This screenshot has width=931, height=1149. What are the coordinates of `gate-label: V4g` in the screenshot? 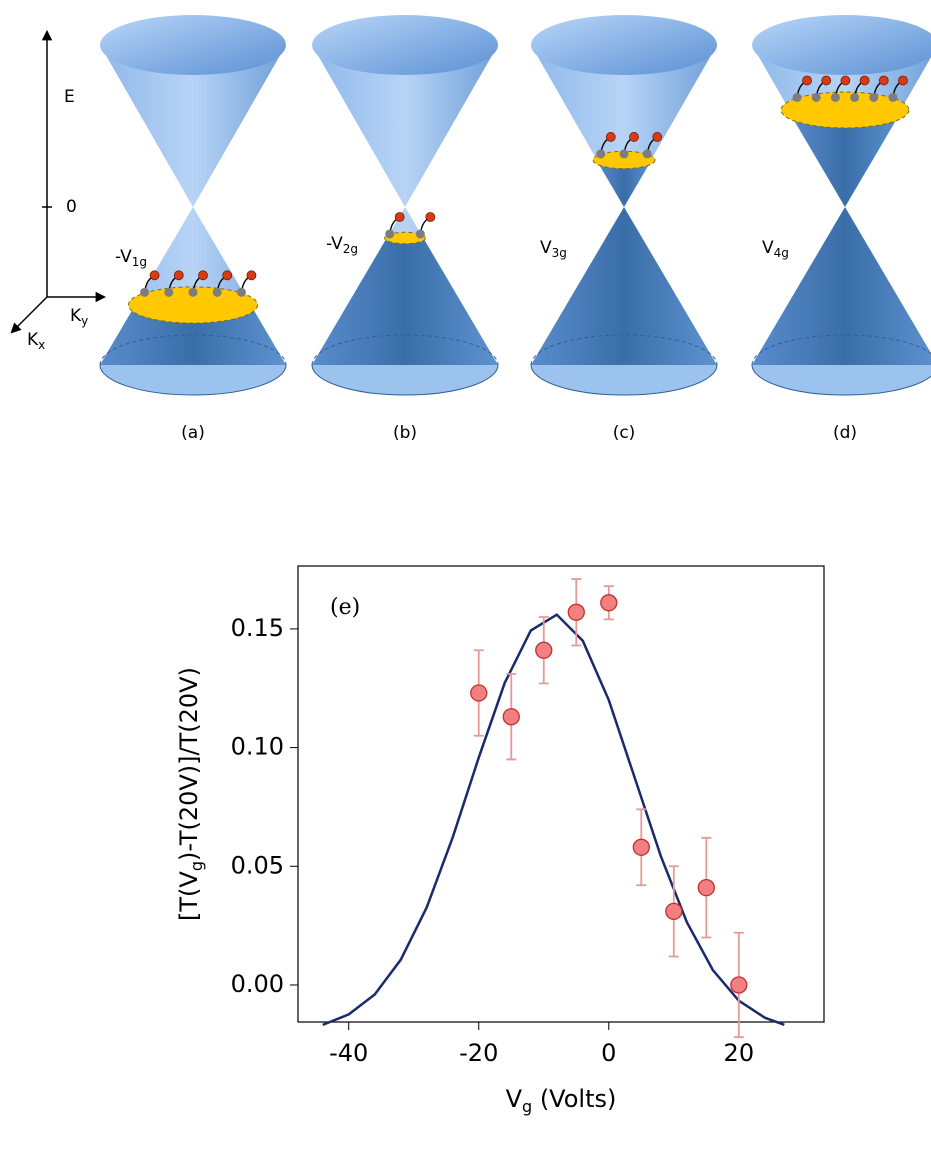 It's located at (775, 249).